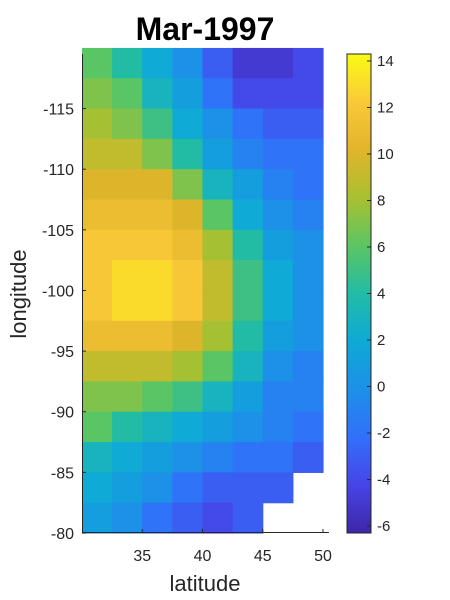 This screenshot has width=450, height=600. I want to click on y-tick-label: -115, so click(58, 110).